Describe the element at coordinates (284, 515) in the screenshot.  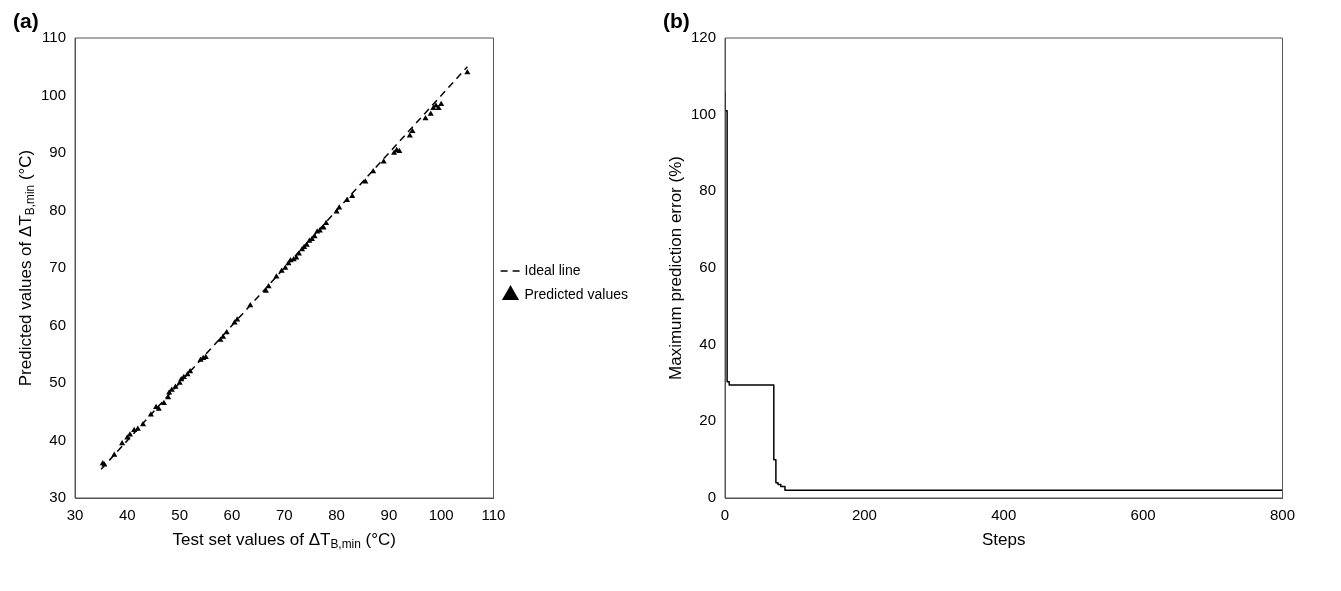
I see `x-tick-label: 70` at that location.